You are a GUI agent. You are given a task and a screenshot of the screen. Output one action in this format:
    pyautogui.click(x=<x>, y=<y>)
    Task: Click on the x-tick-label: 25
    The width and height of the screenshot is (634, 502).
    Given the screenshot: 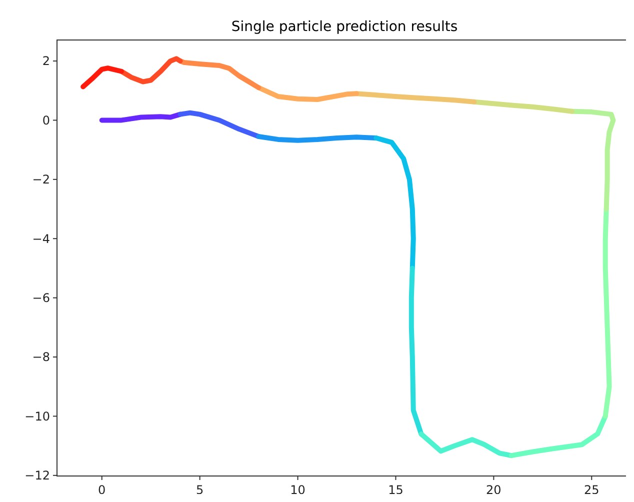 What is the action you would take?
    pyautogui.click(x=592, y=490)
    